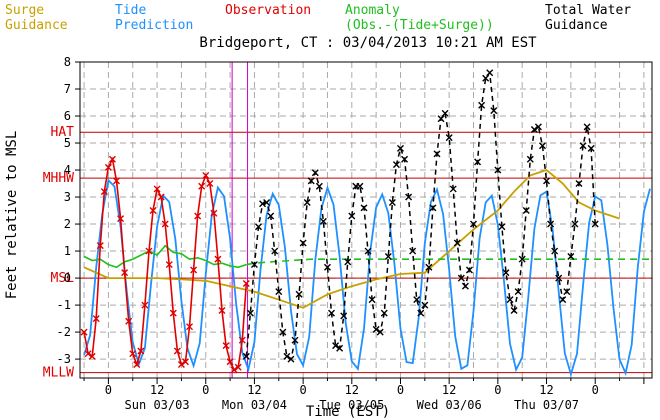  I want to click on y-tick-label: -1, so click(64, 305).